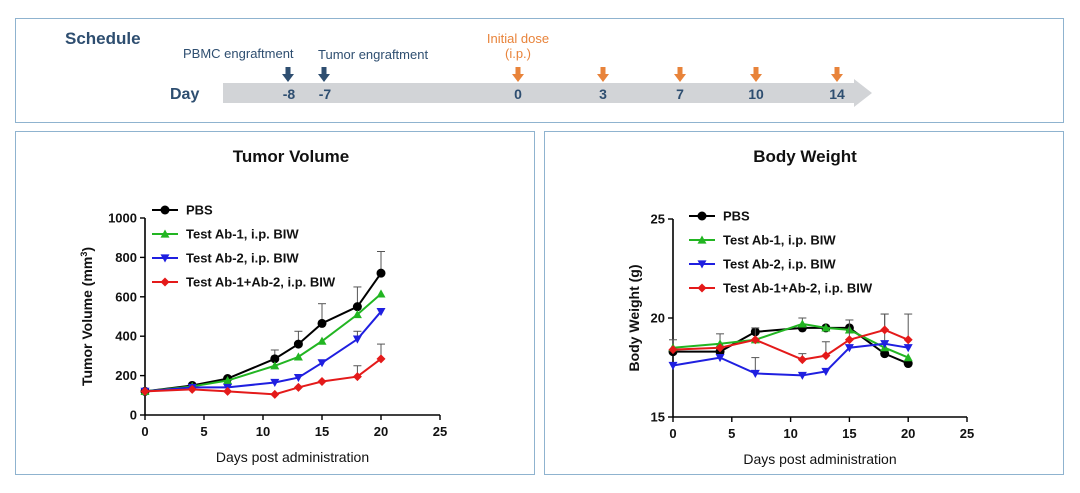  I want to click on y-tick-label: 800, so click(126, 257).